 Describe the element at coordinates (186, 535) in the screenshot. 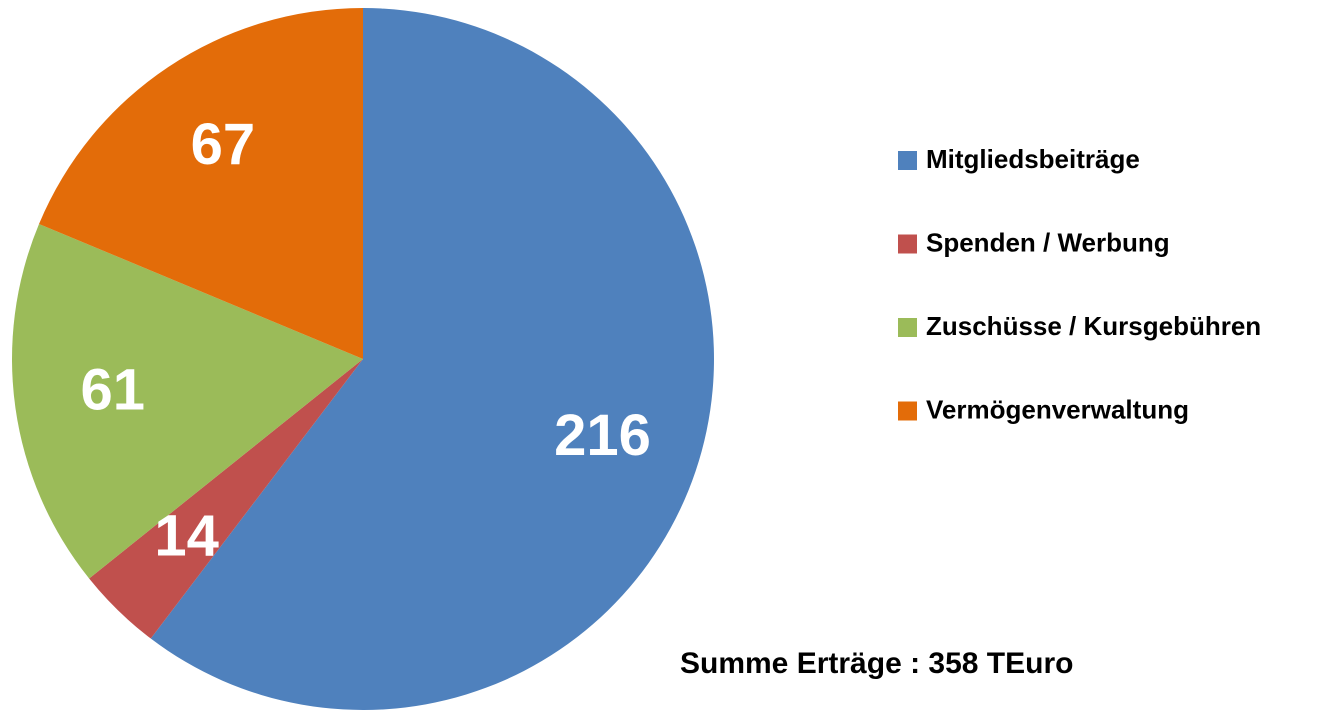

I see `data-label: 14` at that location.